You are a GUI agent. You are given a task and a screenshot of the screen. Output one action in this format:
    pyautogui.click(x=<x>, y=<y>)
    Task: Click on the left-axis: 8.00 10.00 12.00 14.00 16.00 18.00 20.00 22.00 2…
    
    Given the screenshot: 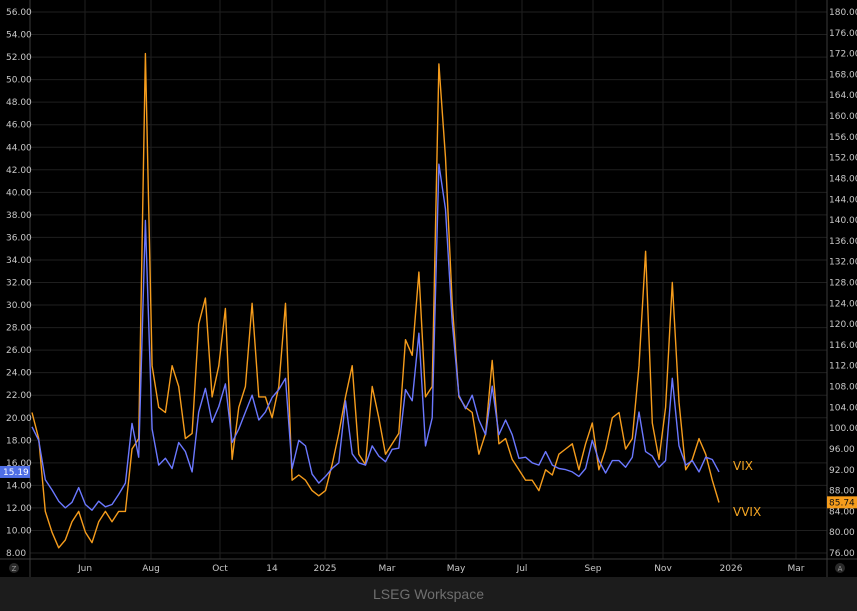 What is the action you would take?
    pyautogui.click(x=19, y=283)
    